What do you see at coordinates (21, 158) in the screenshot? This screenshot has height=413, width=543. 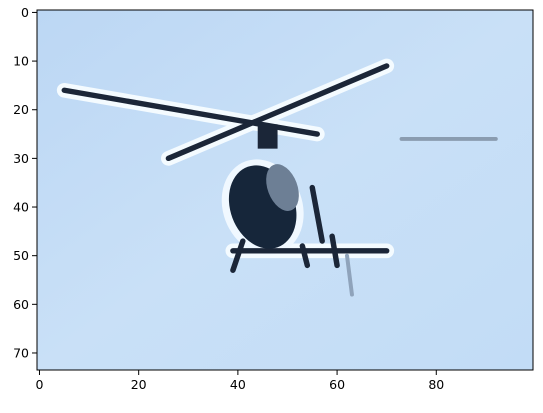 I see `y-tick-label: 30` at bounding box center [21, 158].